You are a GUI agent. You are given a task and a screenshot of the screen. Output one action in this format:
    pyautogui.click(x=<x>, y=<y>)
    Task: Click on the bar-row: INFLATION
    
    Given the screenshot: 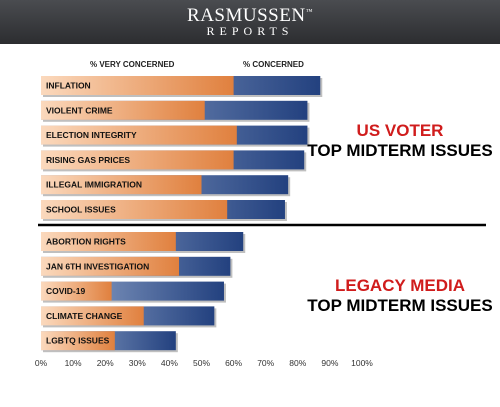 What is the action you would take?
    pyautogui.click(x=182, y=86)
    